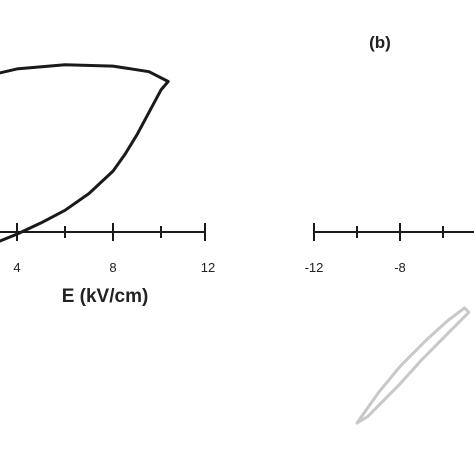  I want to click on panel-b-tag: (b), so click(380, 42).